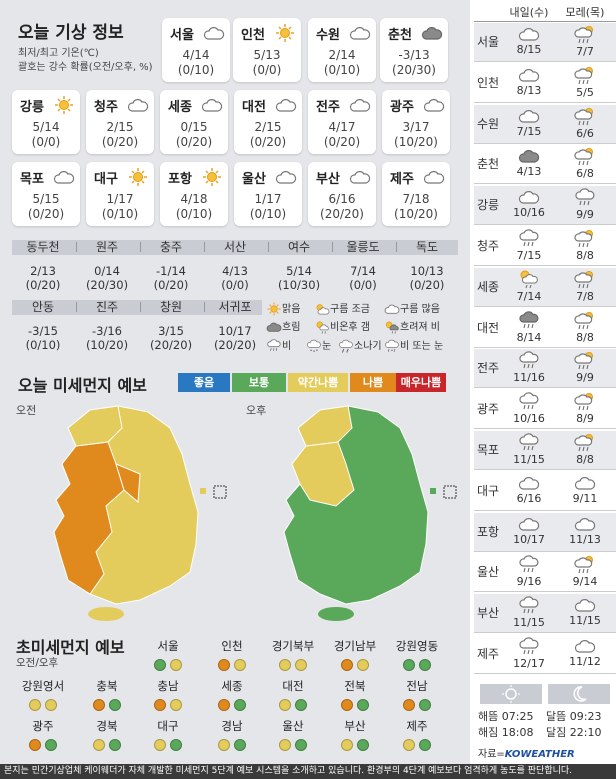 The width and height of the screenshot is (616, 779). I want to click on sunset: 해짐 18:08, so click(506, 732).